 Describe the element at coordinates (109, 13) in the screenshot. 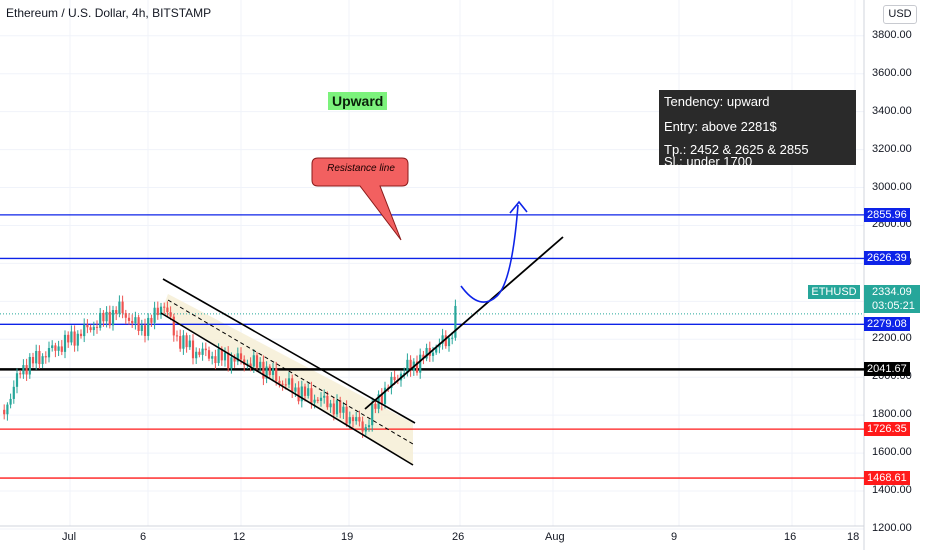

I see `chart-title: Ethereum / U.S. Dollar, 4h, BITSTAMP` at that location.